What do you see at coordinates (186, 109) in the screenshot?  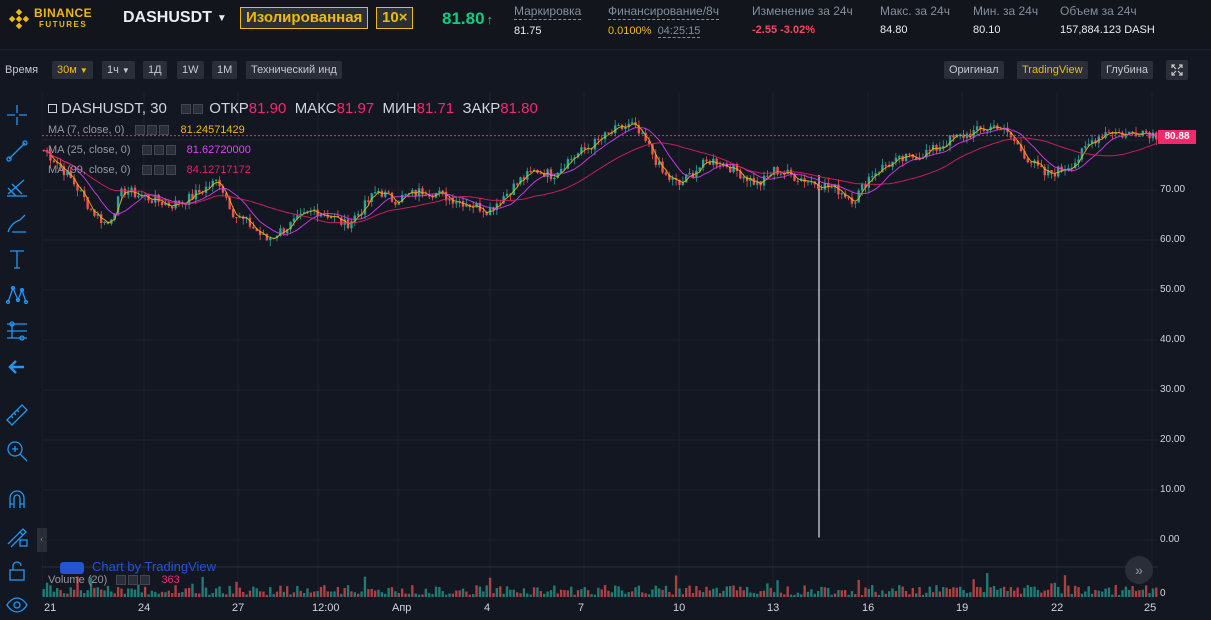 I see `settings-icon` at bounding box center [186, 109].